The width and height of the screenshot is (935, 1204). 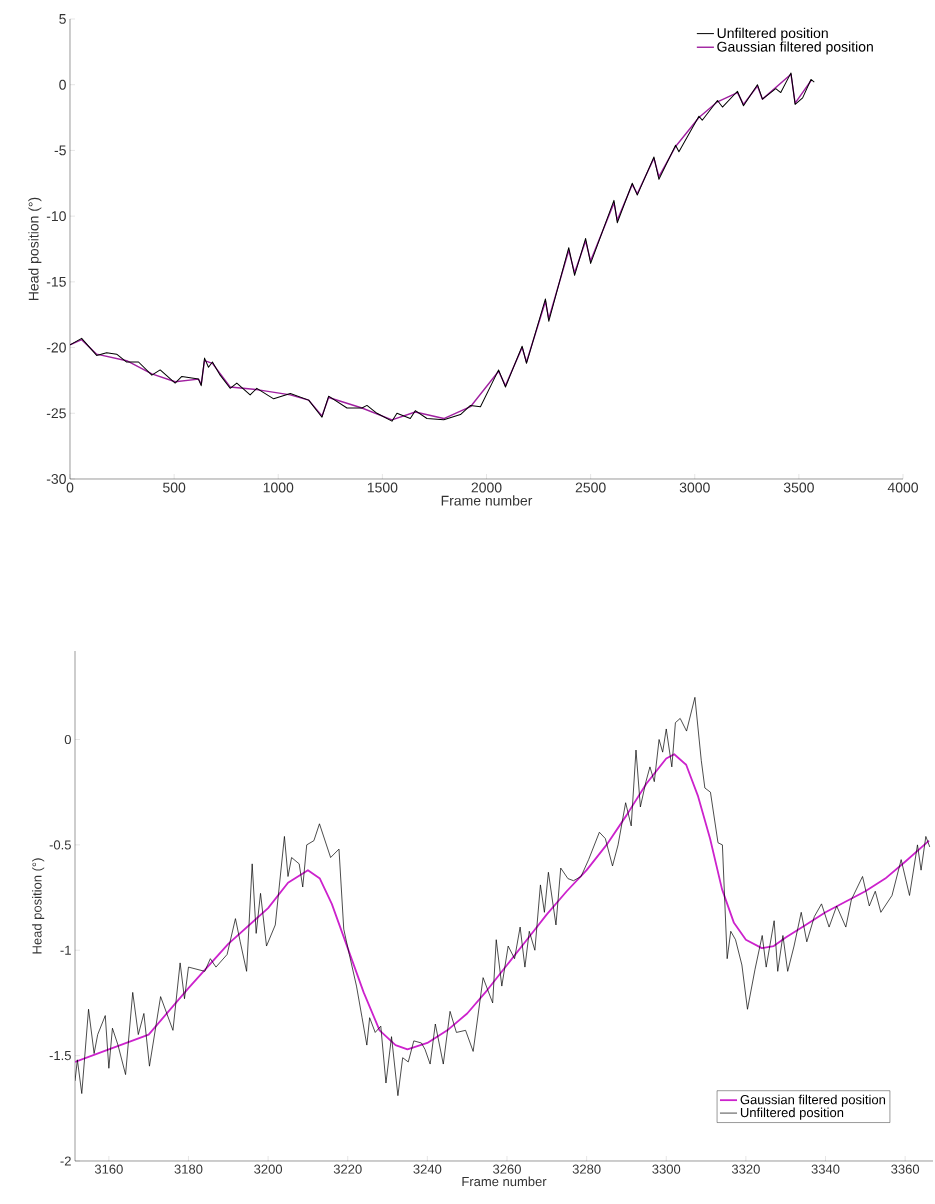 I want to click on y-tick-label: -5, so click(x=60, y=150).